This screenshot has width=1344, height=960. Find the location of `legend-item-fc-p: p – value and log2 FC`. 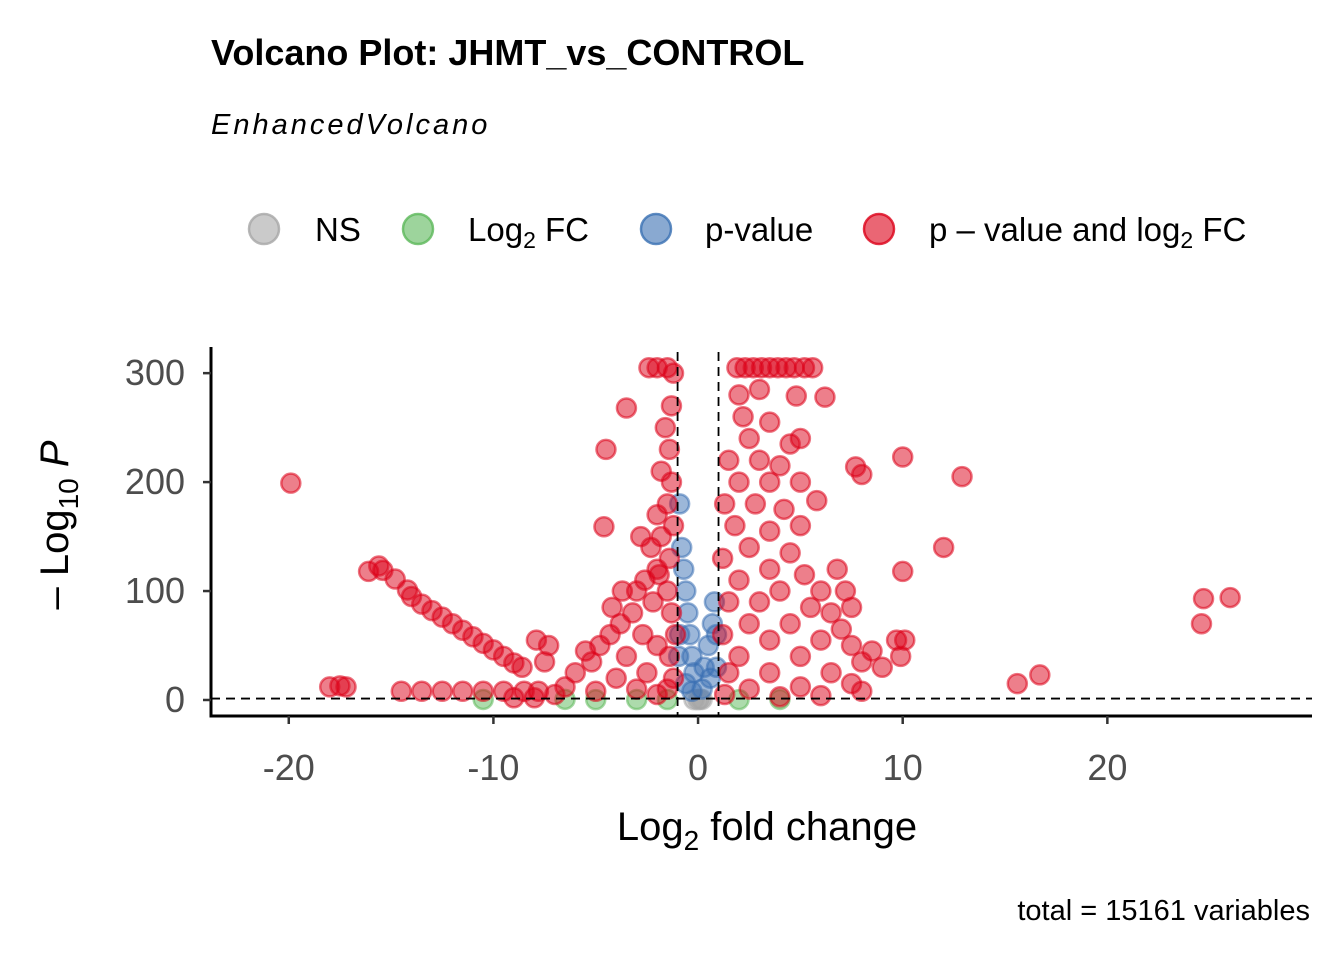

legend-item-fc-p: p – value and log2 FC is located at coordinates (1054, 232).